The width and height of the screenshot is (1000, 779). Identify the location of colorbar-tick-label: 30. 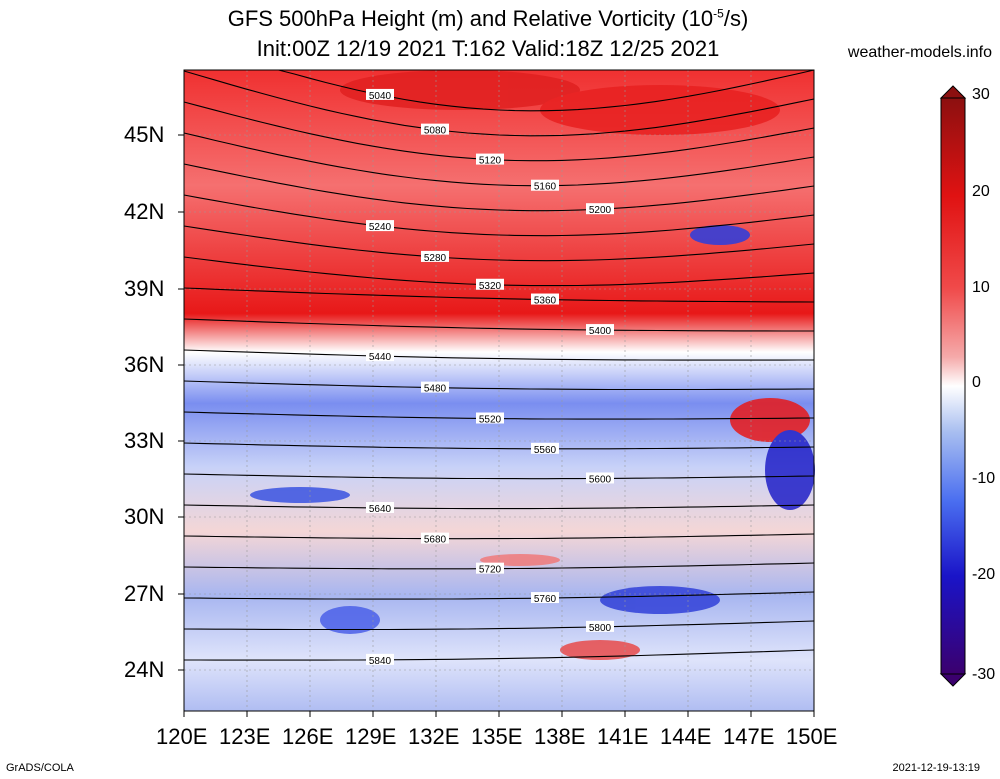
(981, 94).